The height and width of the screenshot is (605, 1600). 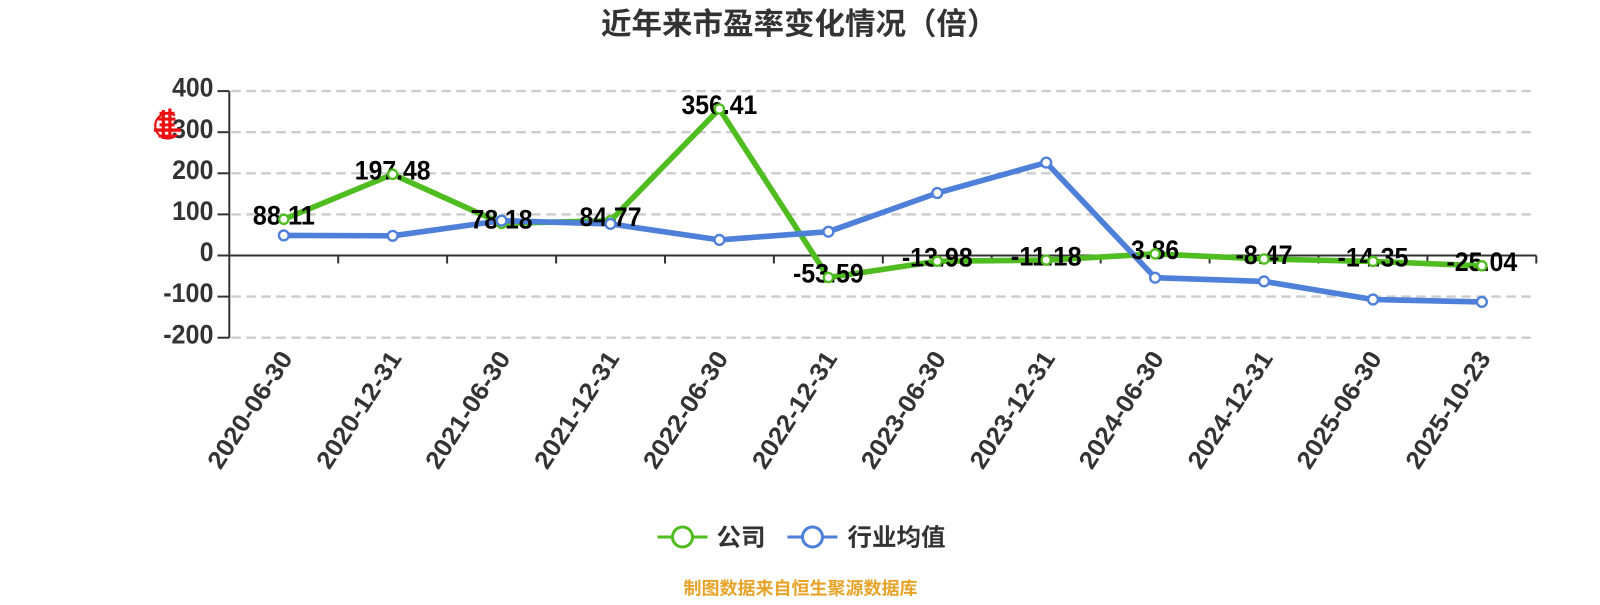 What do you see at coordinates (192, 88) in the screenshot?
I see `svg-text: 400` at bounding box center [192, 88].